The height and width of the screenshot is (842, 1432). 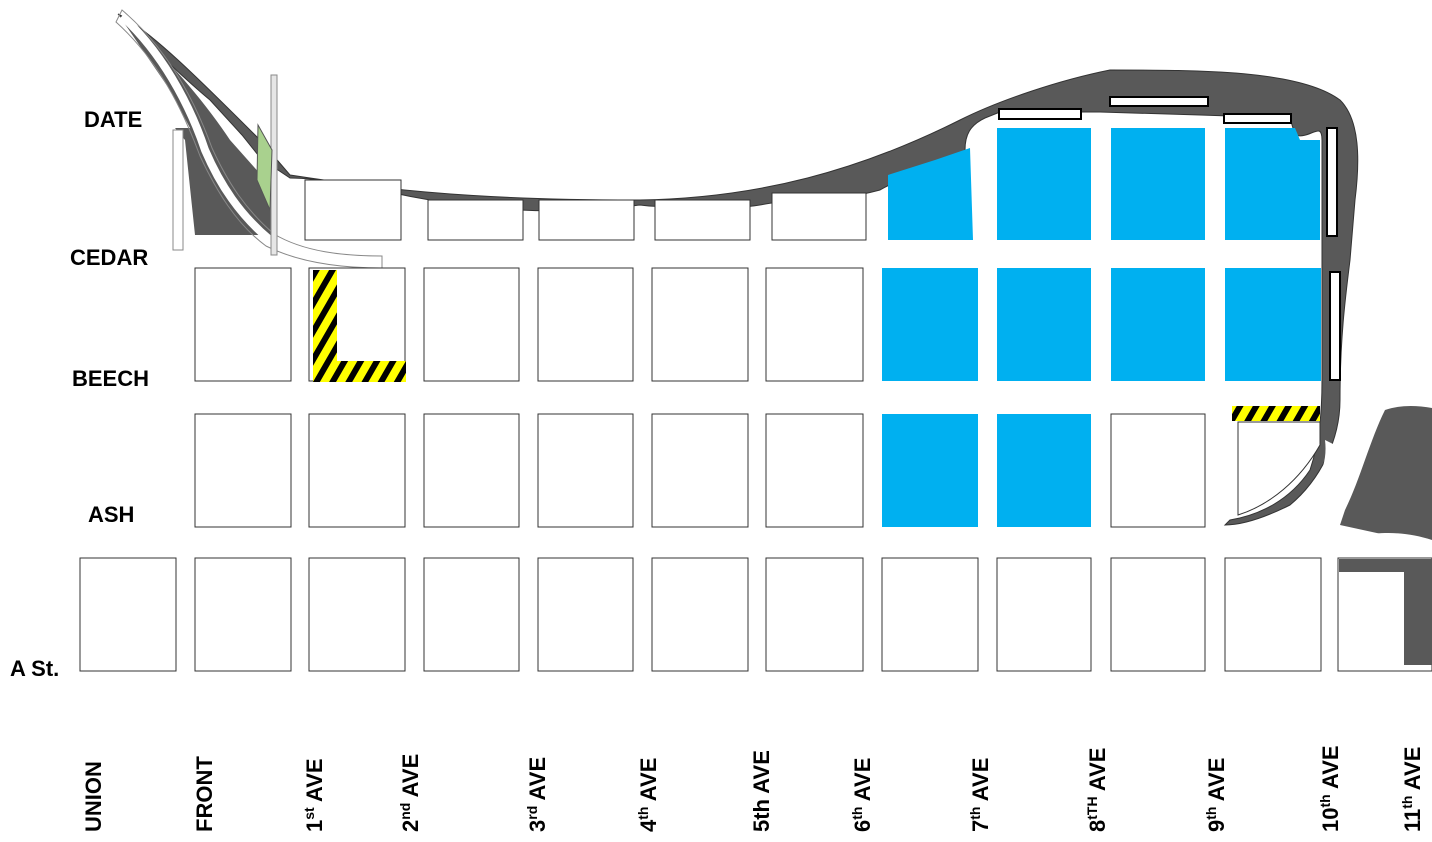 I want to click on avenue-label-base: 3, so click(x=537, y=826).